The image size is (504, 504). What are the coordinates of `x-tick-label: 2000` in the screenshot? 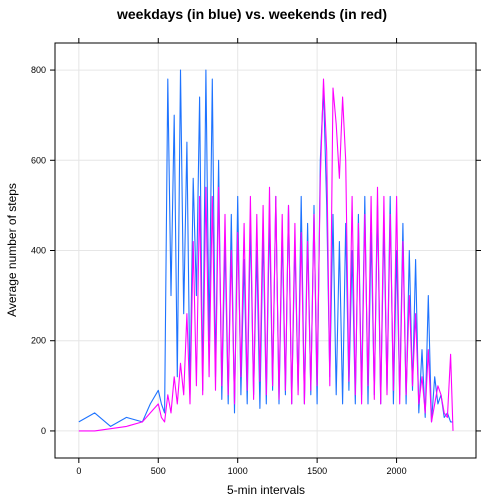 It's located at (397, 471).